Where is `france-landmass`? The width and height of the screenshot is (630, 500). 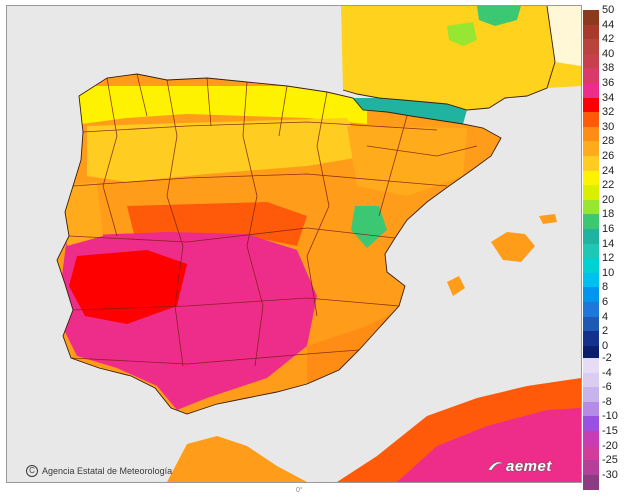
france-landmass is located at coordinates (461, 58).